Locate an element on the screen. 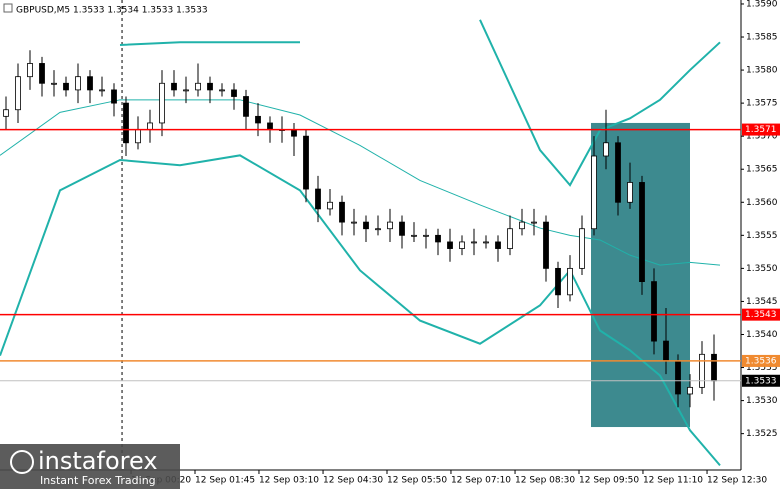 The height and width of the screenshot is (489, 781). price-level-label: 1.3543 is located at coordinates (761, 315).